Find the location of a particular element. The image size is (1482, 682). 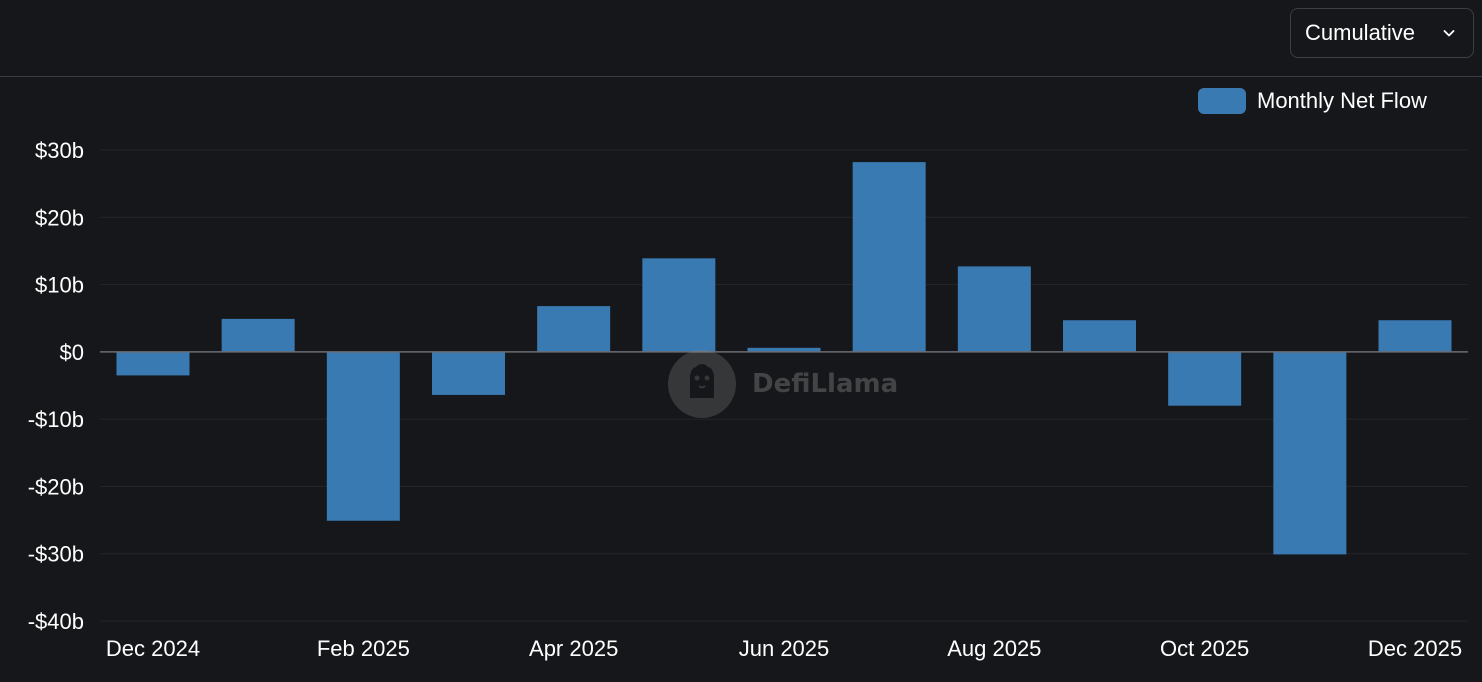

chart-legend: Monthly Net Flow is located at coordinates (1312, 101).